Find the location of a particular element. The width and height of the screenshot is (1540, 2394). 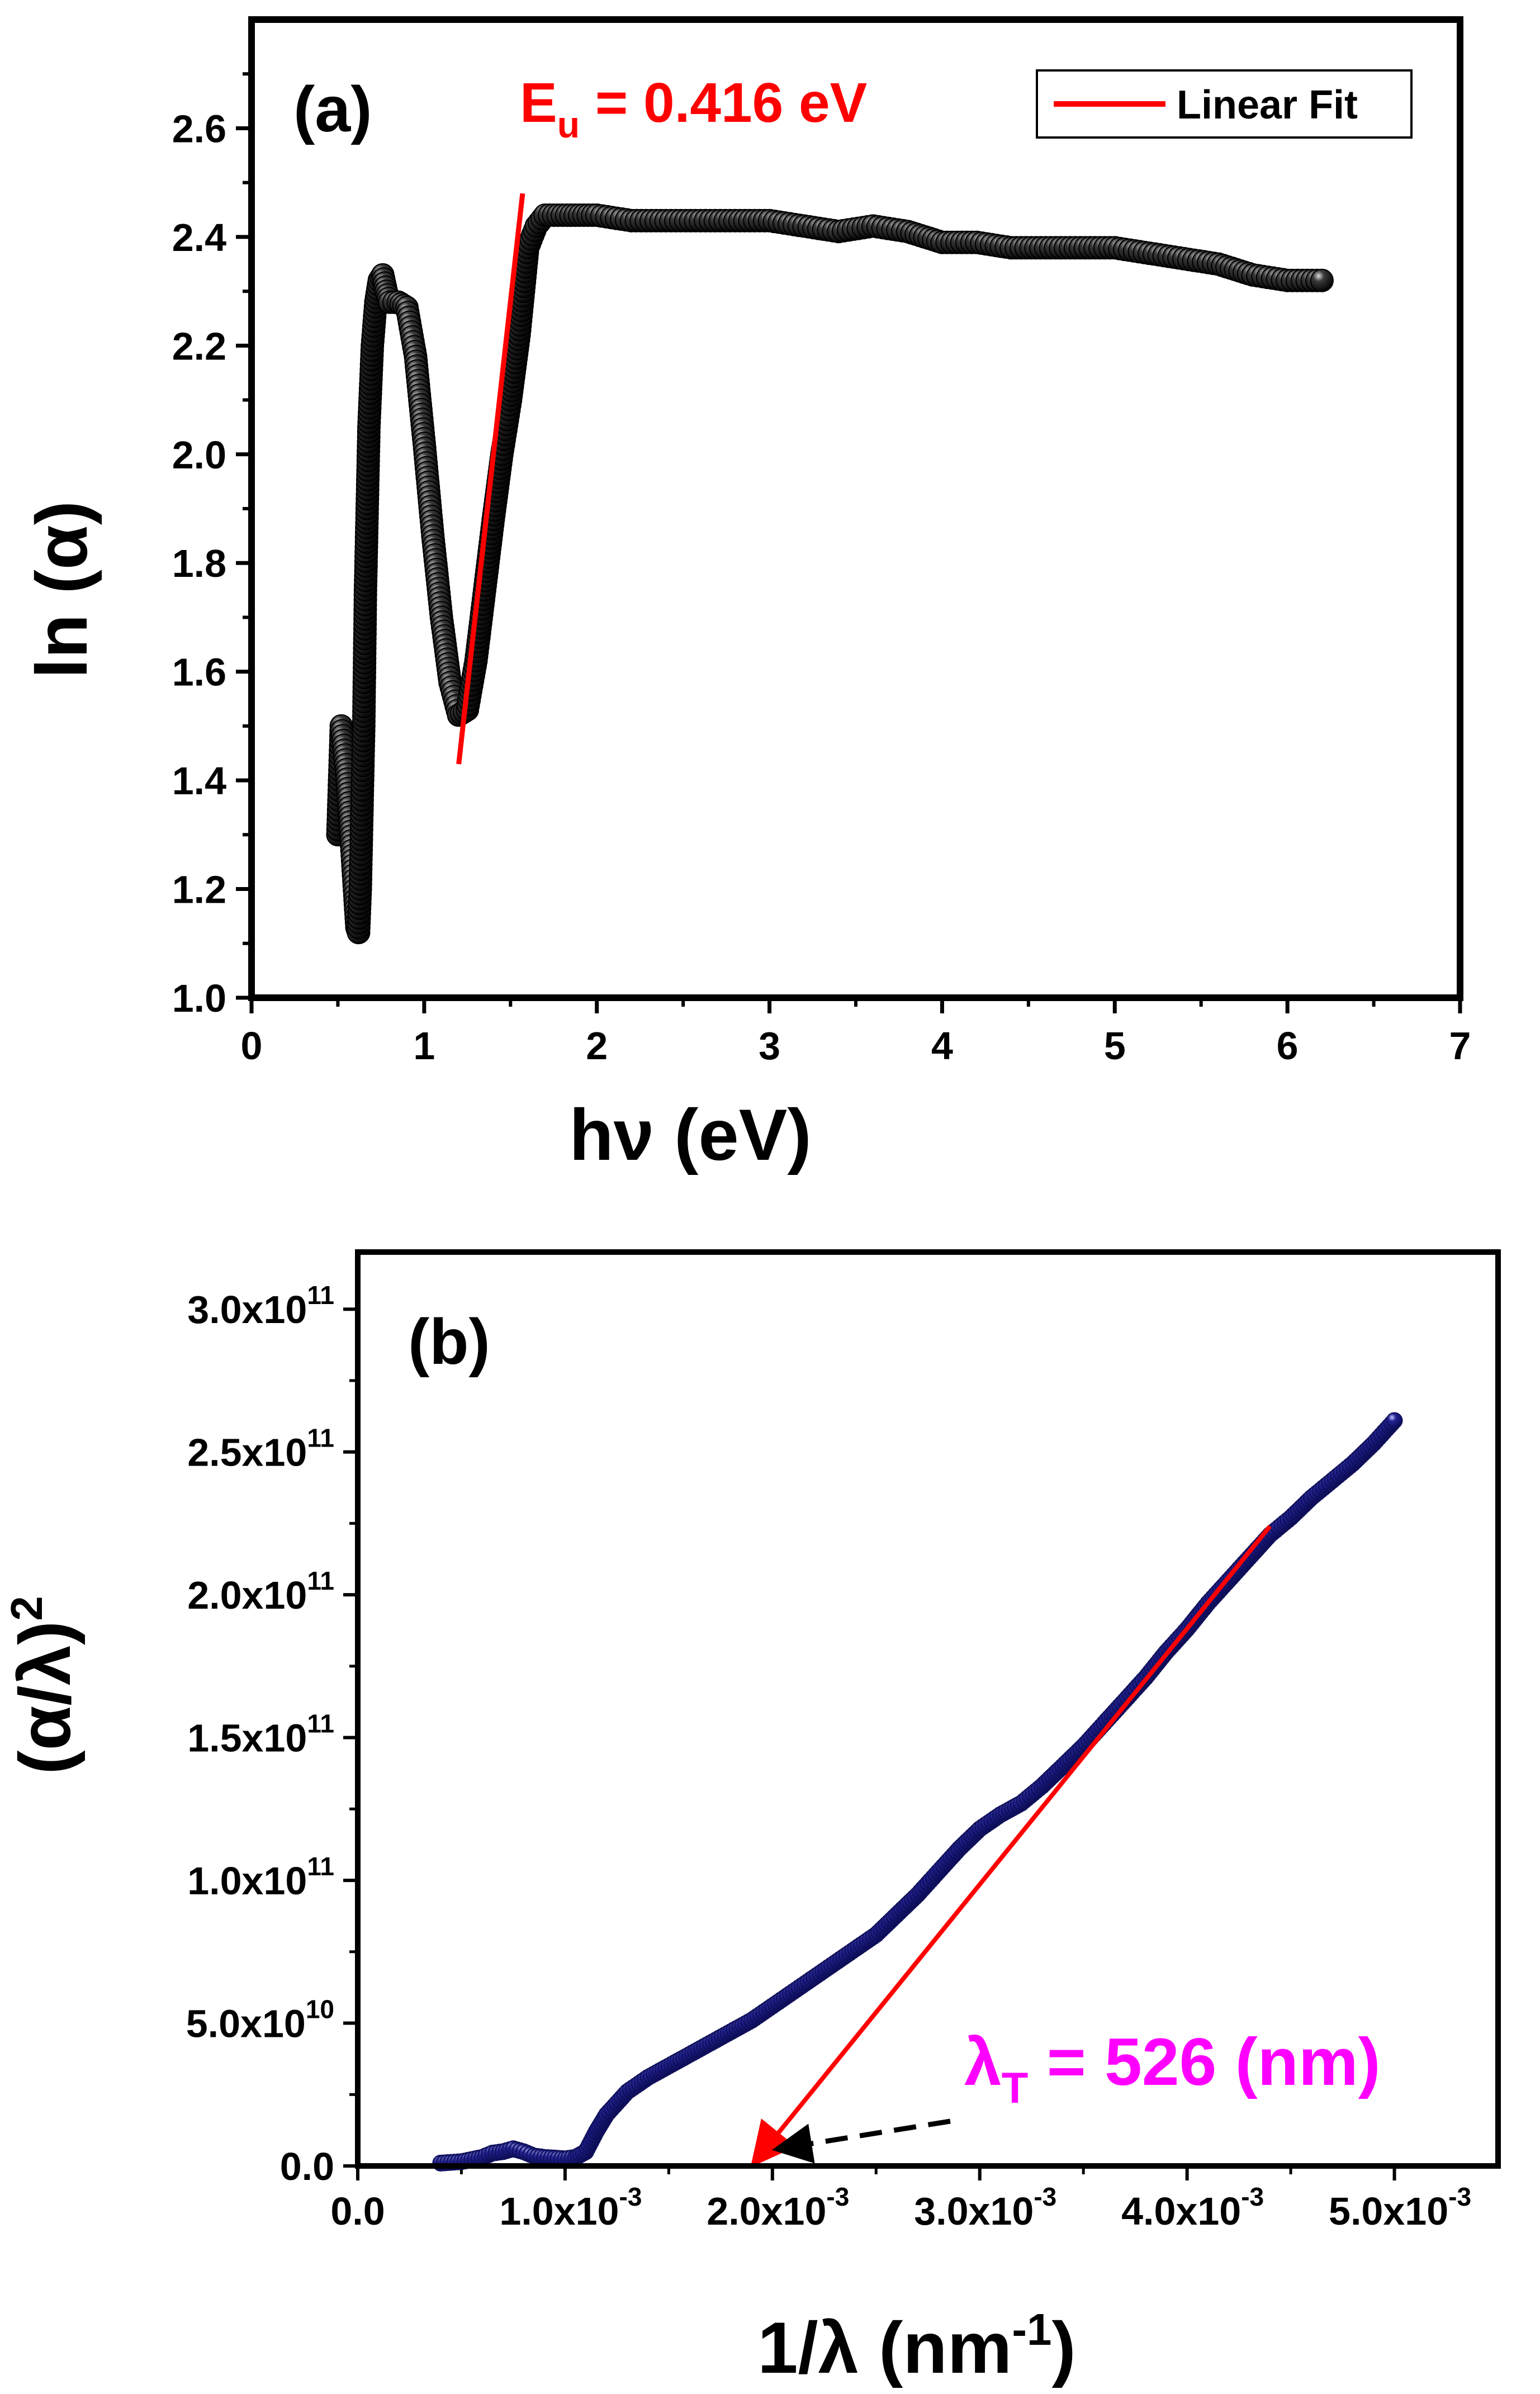

x-tick-label: 7 is located at coordinates (1460, 1046).